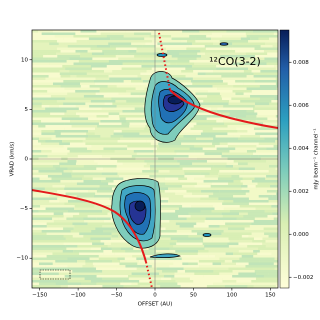 This screenshot has width=320, height=320. I want to click on x-tick-label: 100, so click(232, 296).